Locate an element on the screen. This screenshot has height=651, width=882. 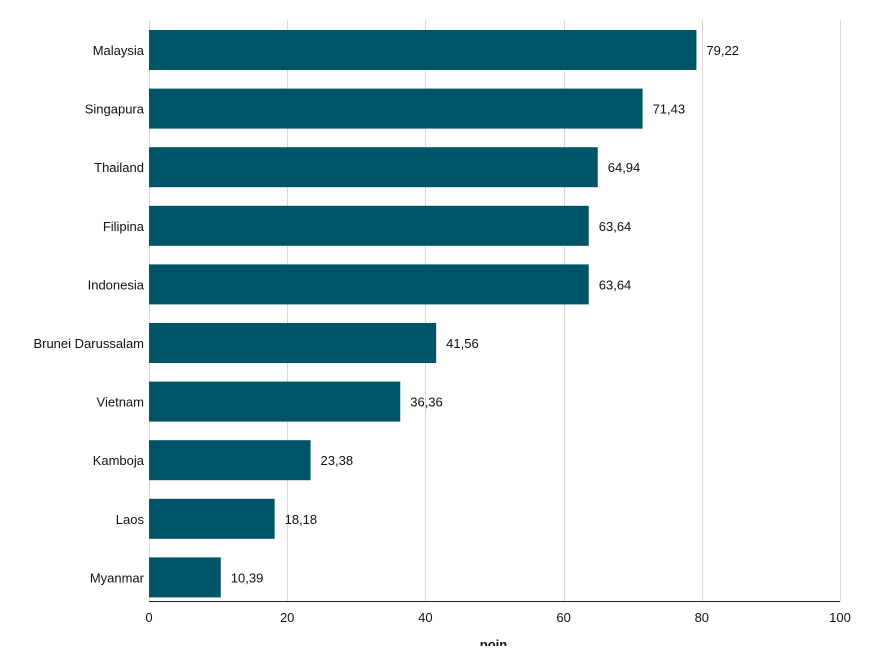
x-tick-label: 80 is located at coordinates (702, 617).